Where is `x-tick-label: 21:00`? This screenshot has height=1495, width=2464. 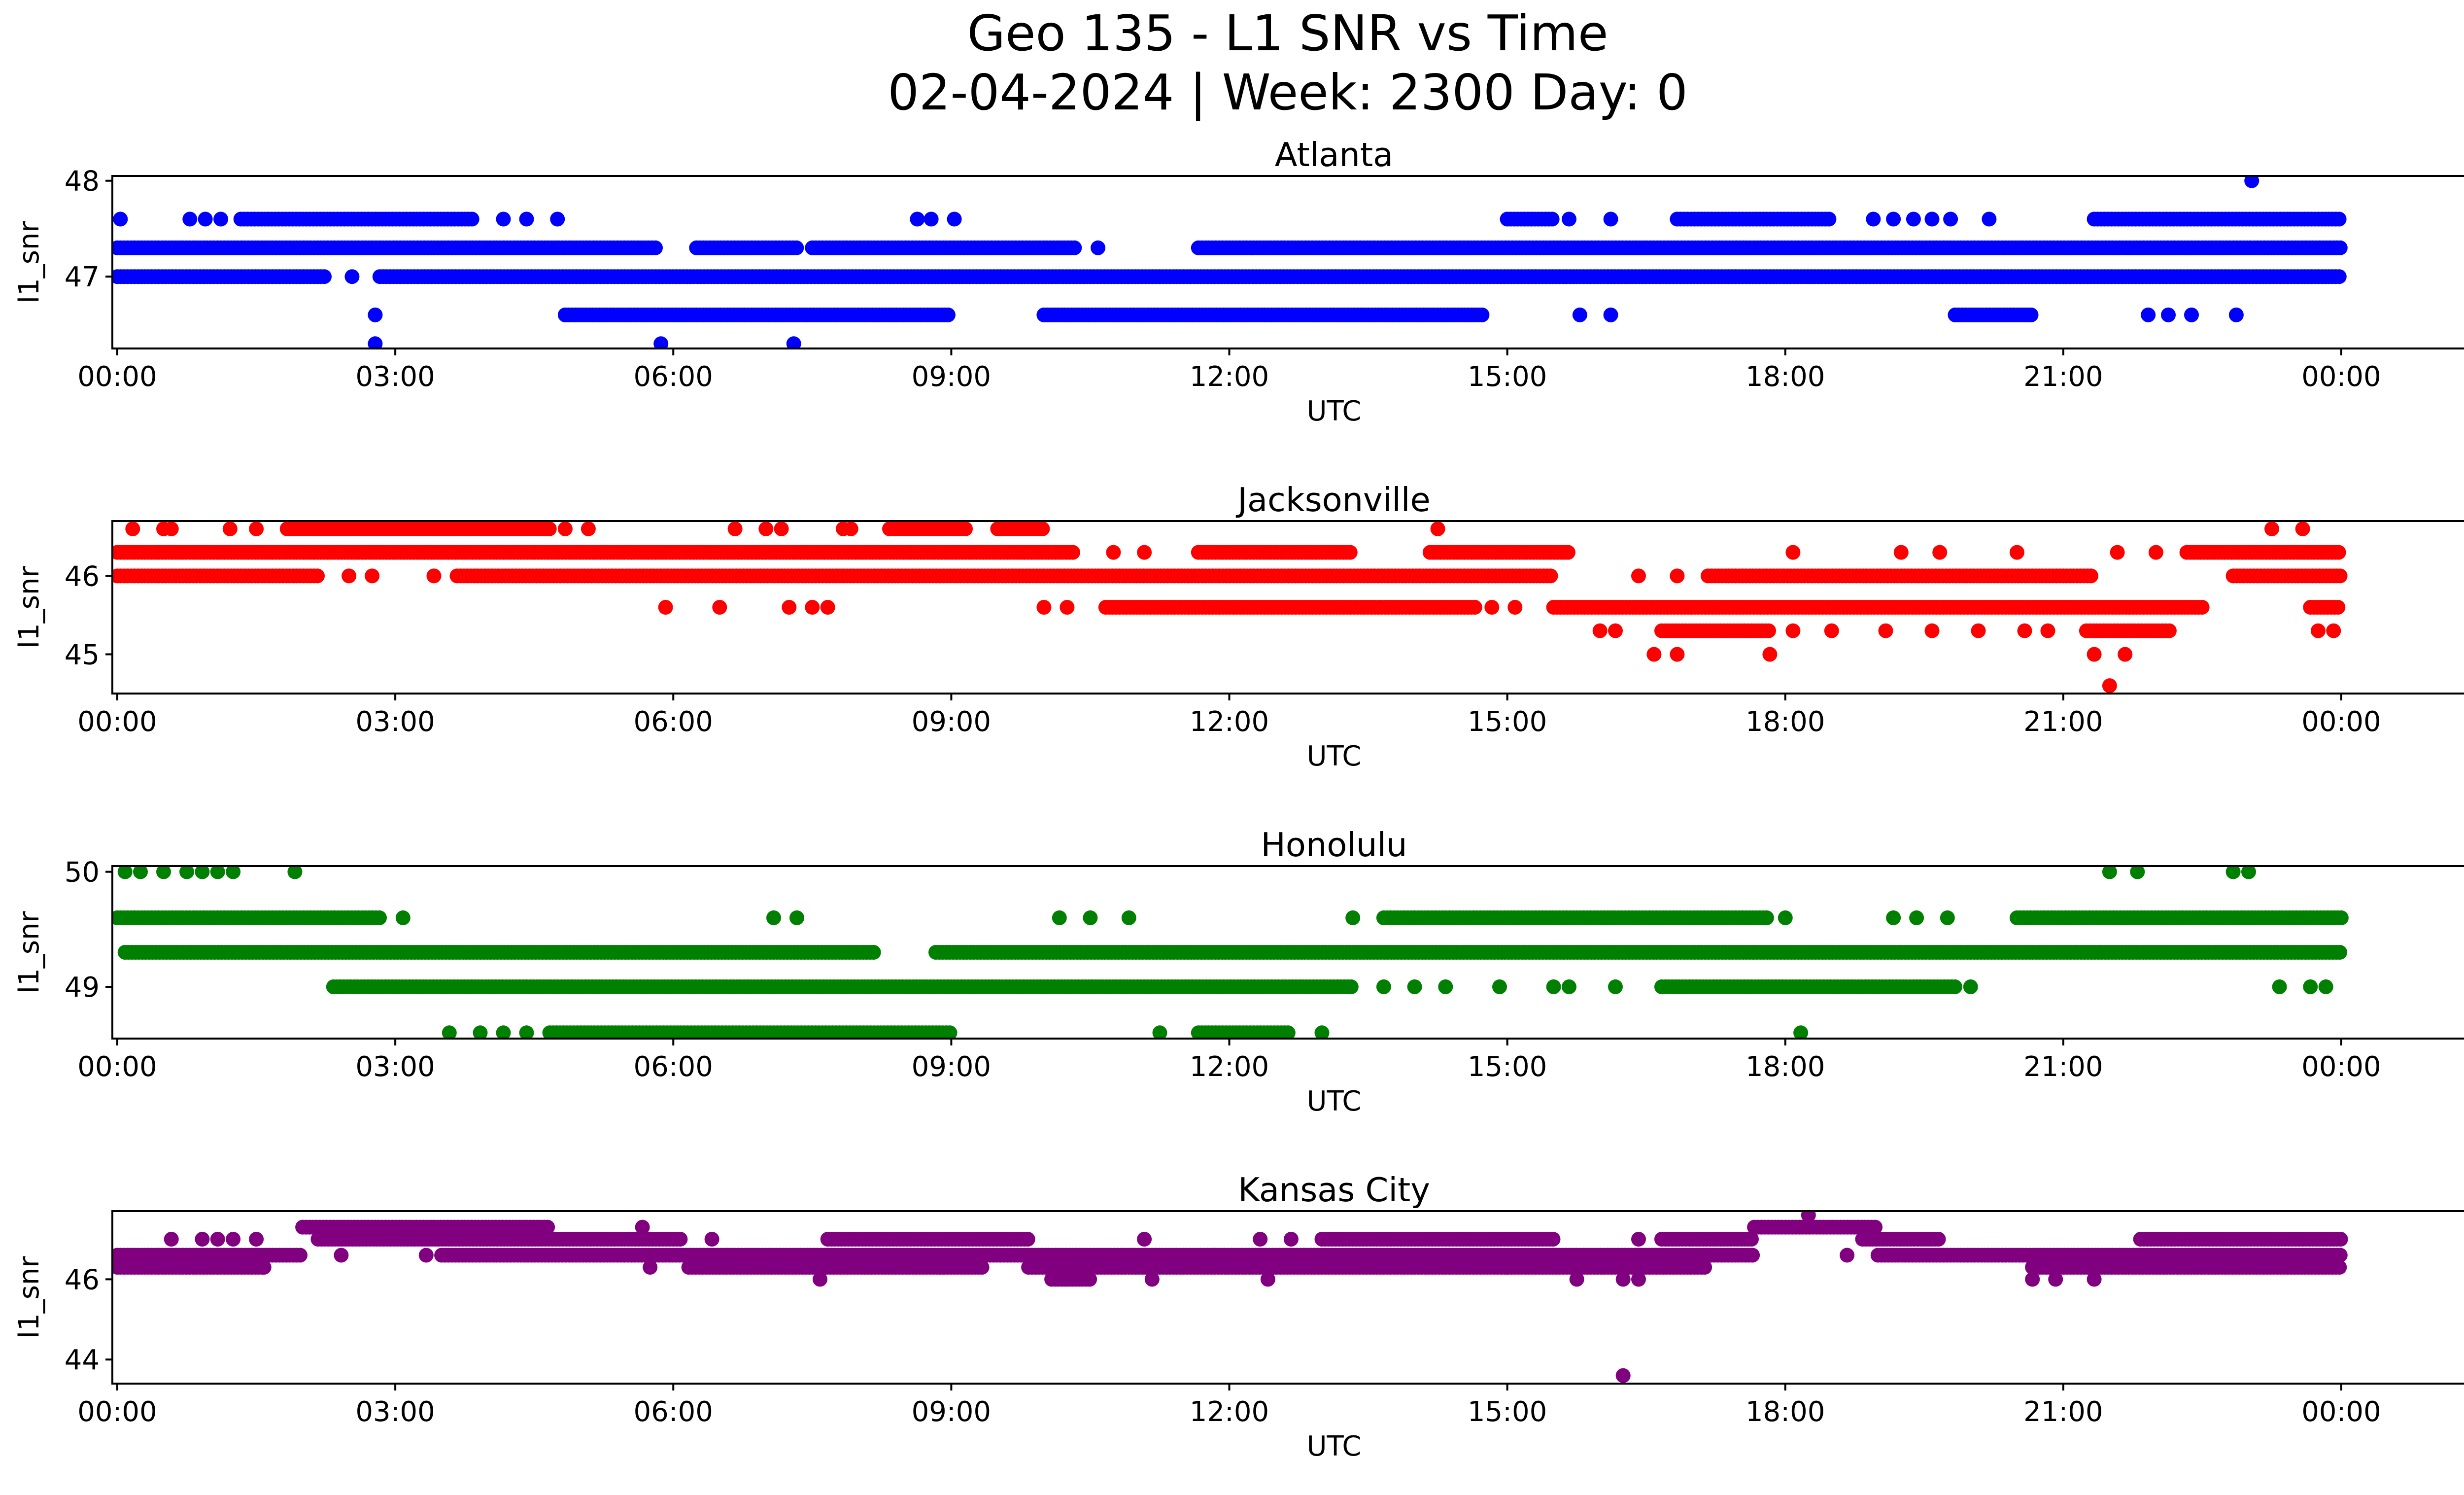 x-tick-label: 21:00 is located at coordinates (2063, 722).